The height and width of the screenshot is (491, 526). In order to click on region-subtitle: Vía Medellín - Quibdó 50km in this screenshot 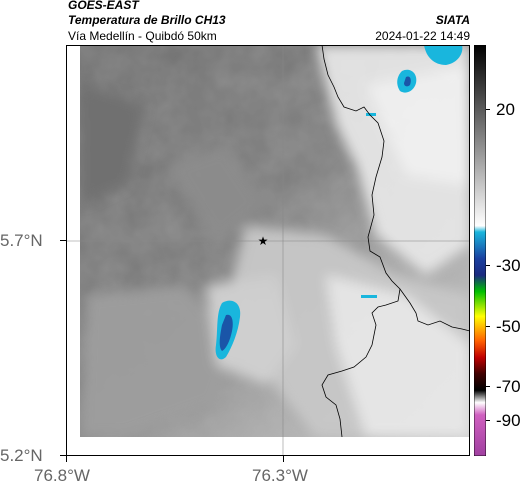, I will do `click(142, 36)`.